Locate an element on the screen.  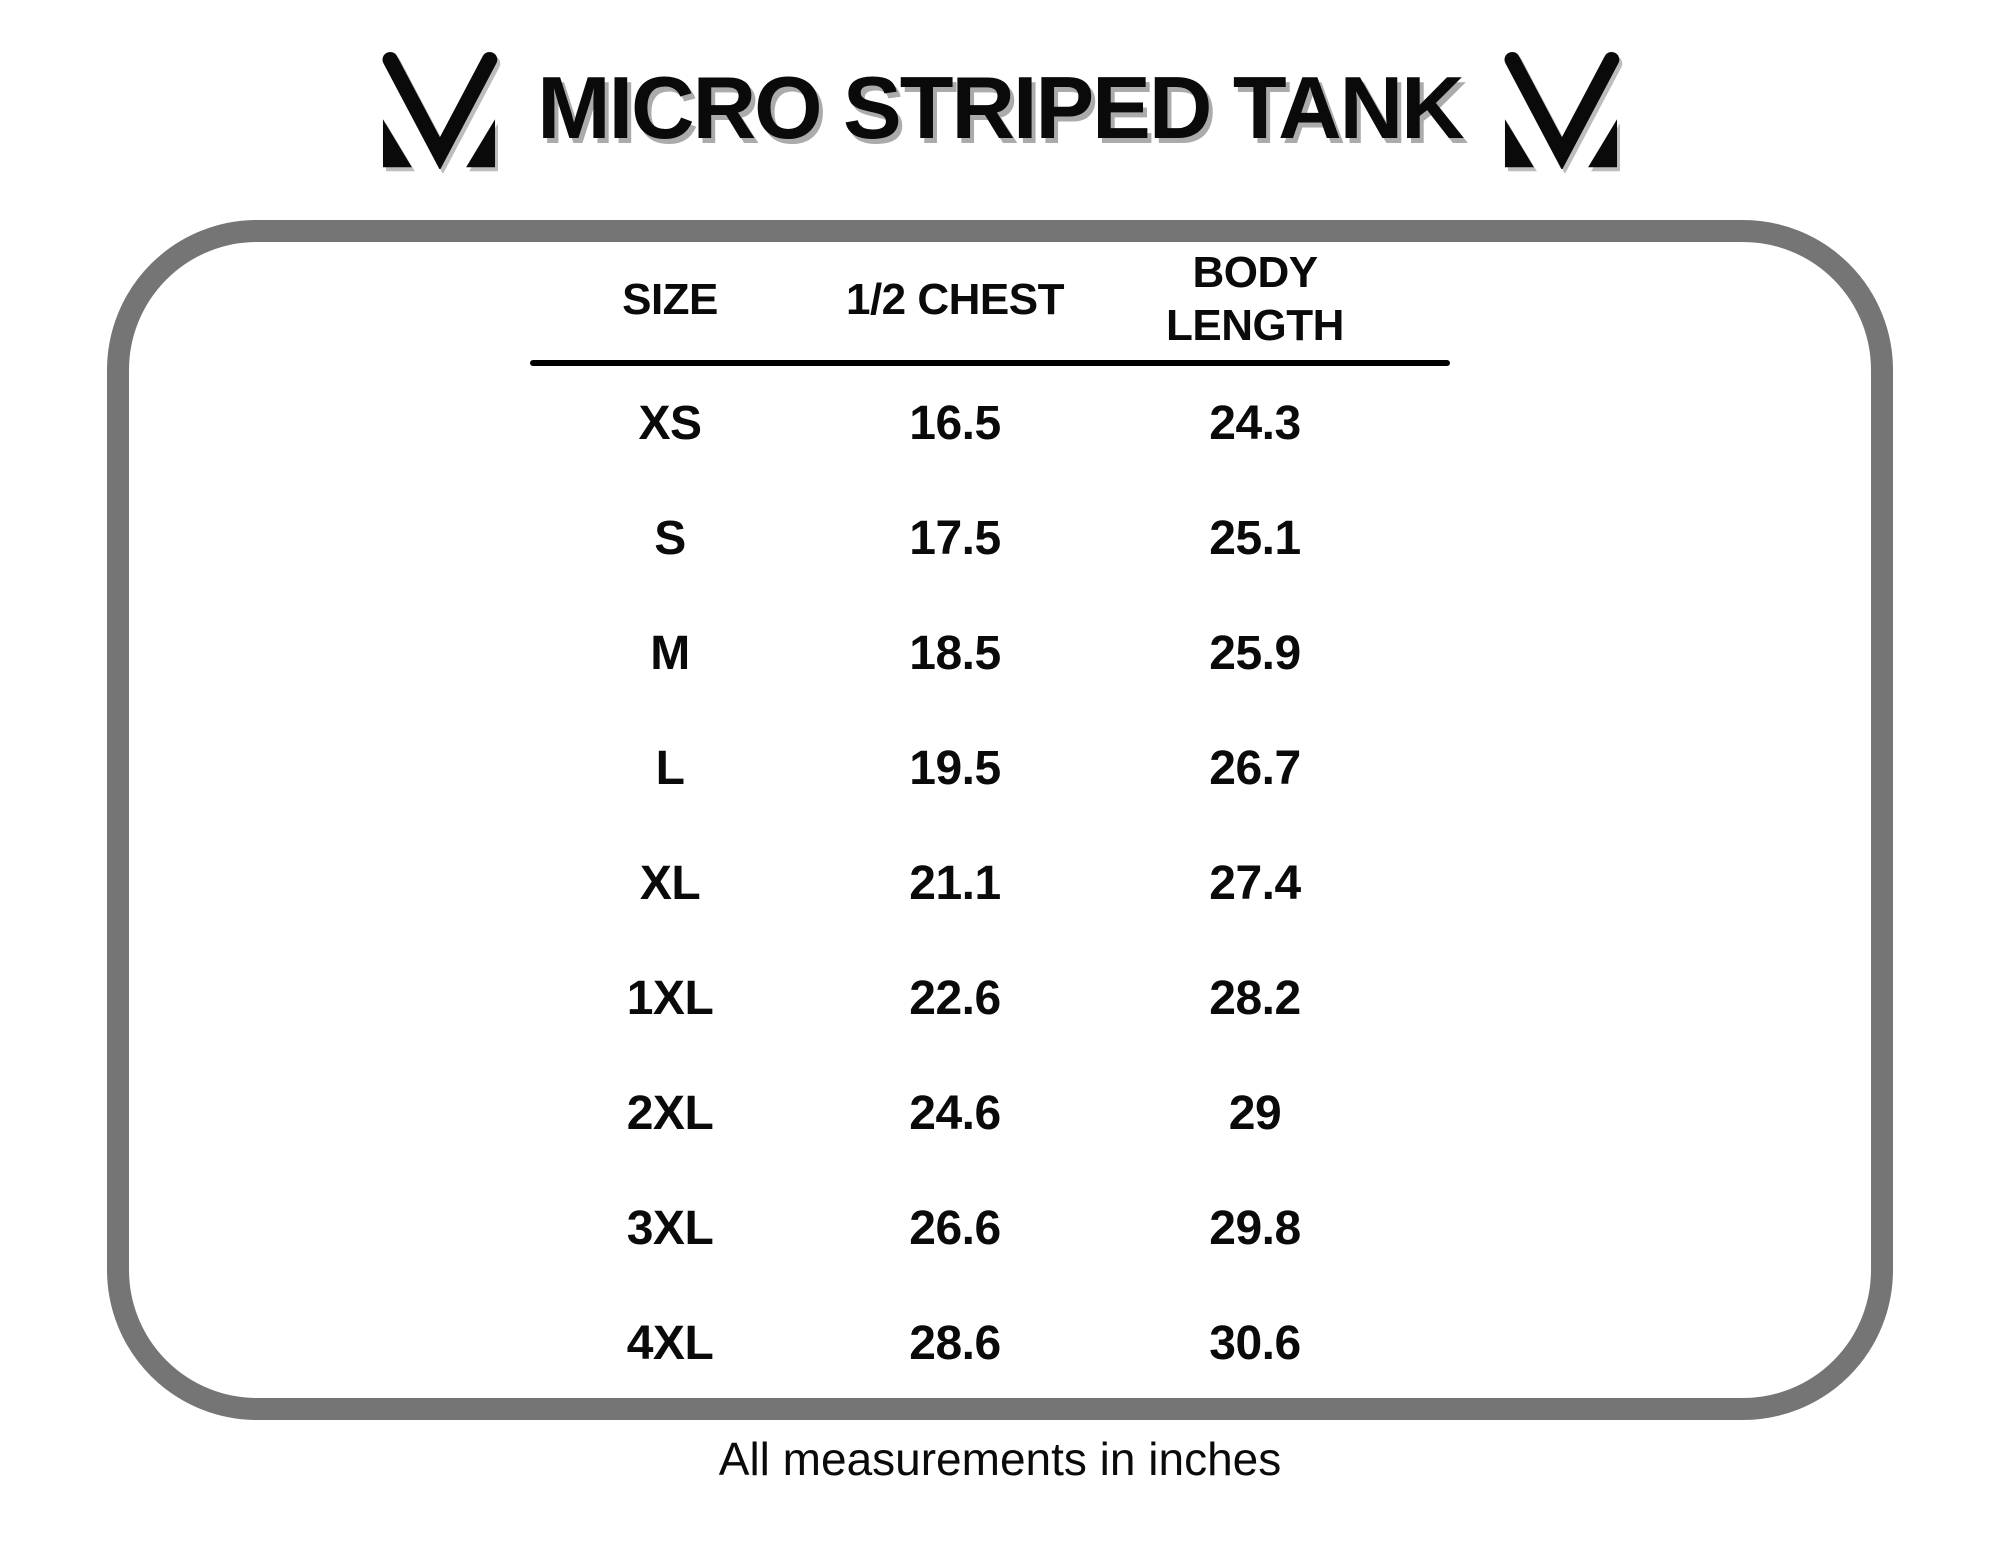
brand-header: MICRO STRIPED TANK is located at coordinates (1000, 108).